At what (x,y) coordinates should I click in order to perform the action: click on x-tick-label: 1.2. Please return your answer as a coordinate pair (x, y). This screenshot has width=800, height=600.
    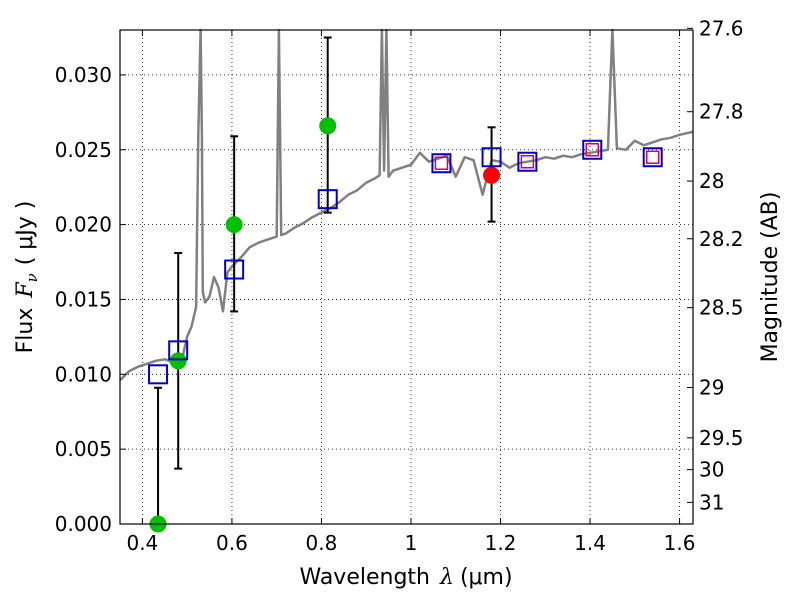
    Looking at the image, I should click on (501, 543).